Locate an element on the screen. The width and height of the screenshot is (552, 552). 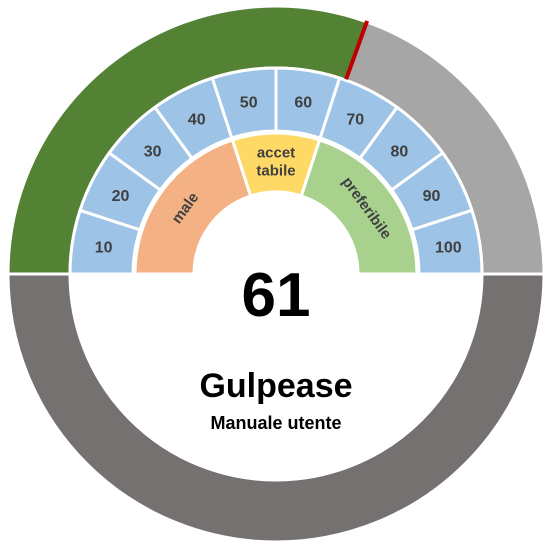
gauge-subtitle: Manuale utente is located at coordinates (275, 423).